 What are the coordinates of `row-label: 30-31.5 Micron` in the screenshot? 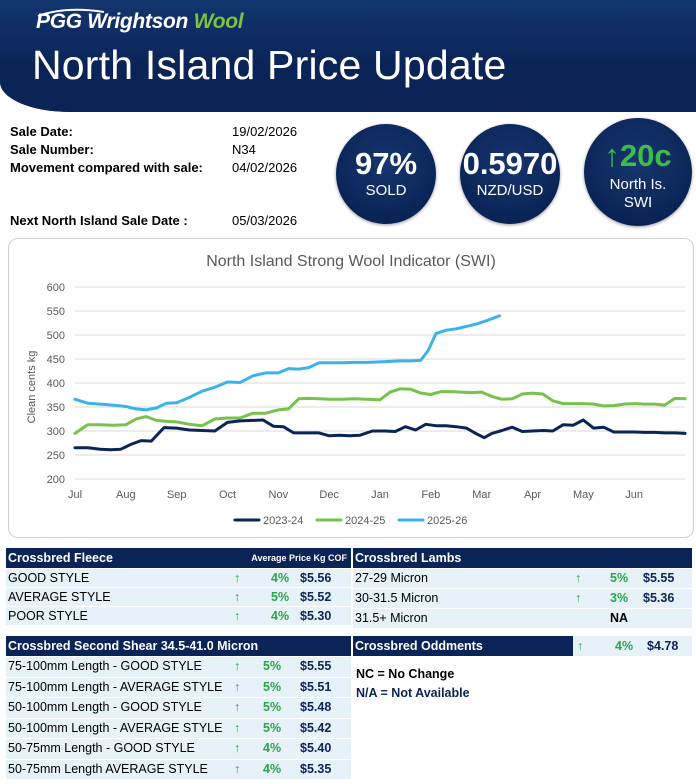 It's located at (397, 598).